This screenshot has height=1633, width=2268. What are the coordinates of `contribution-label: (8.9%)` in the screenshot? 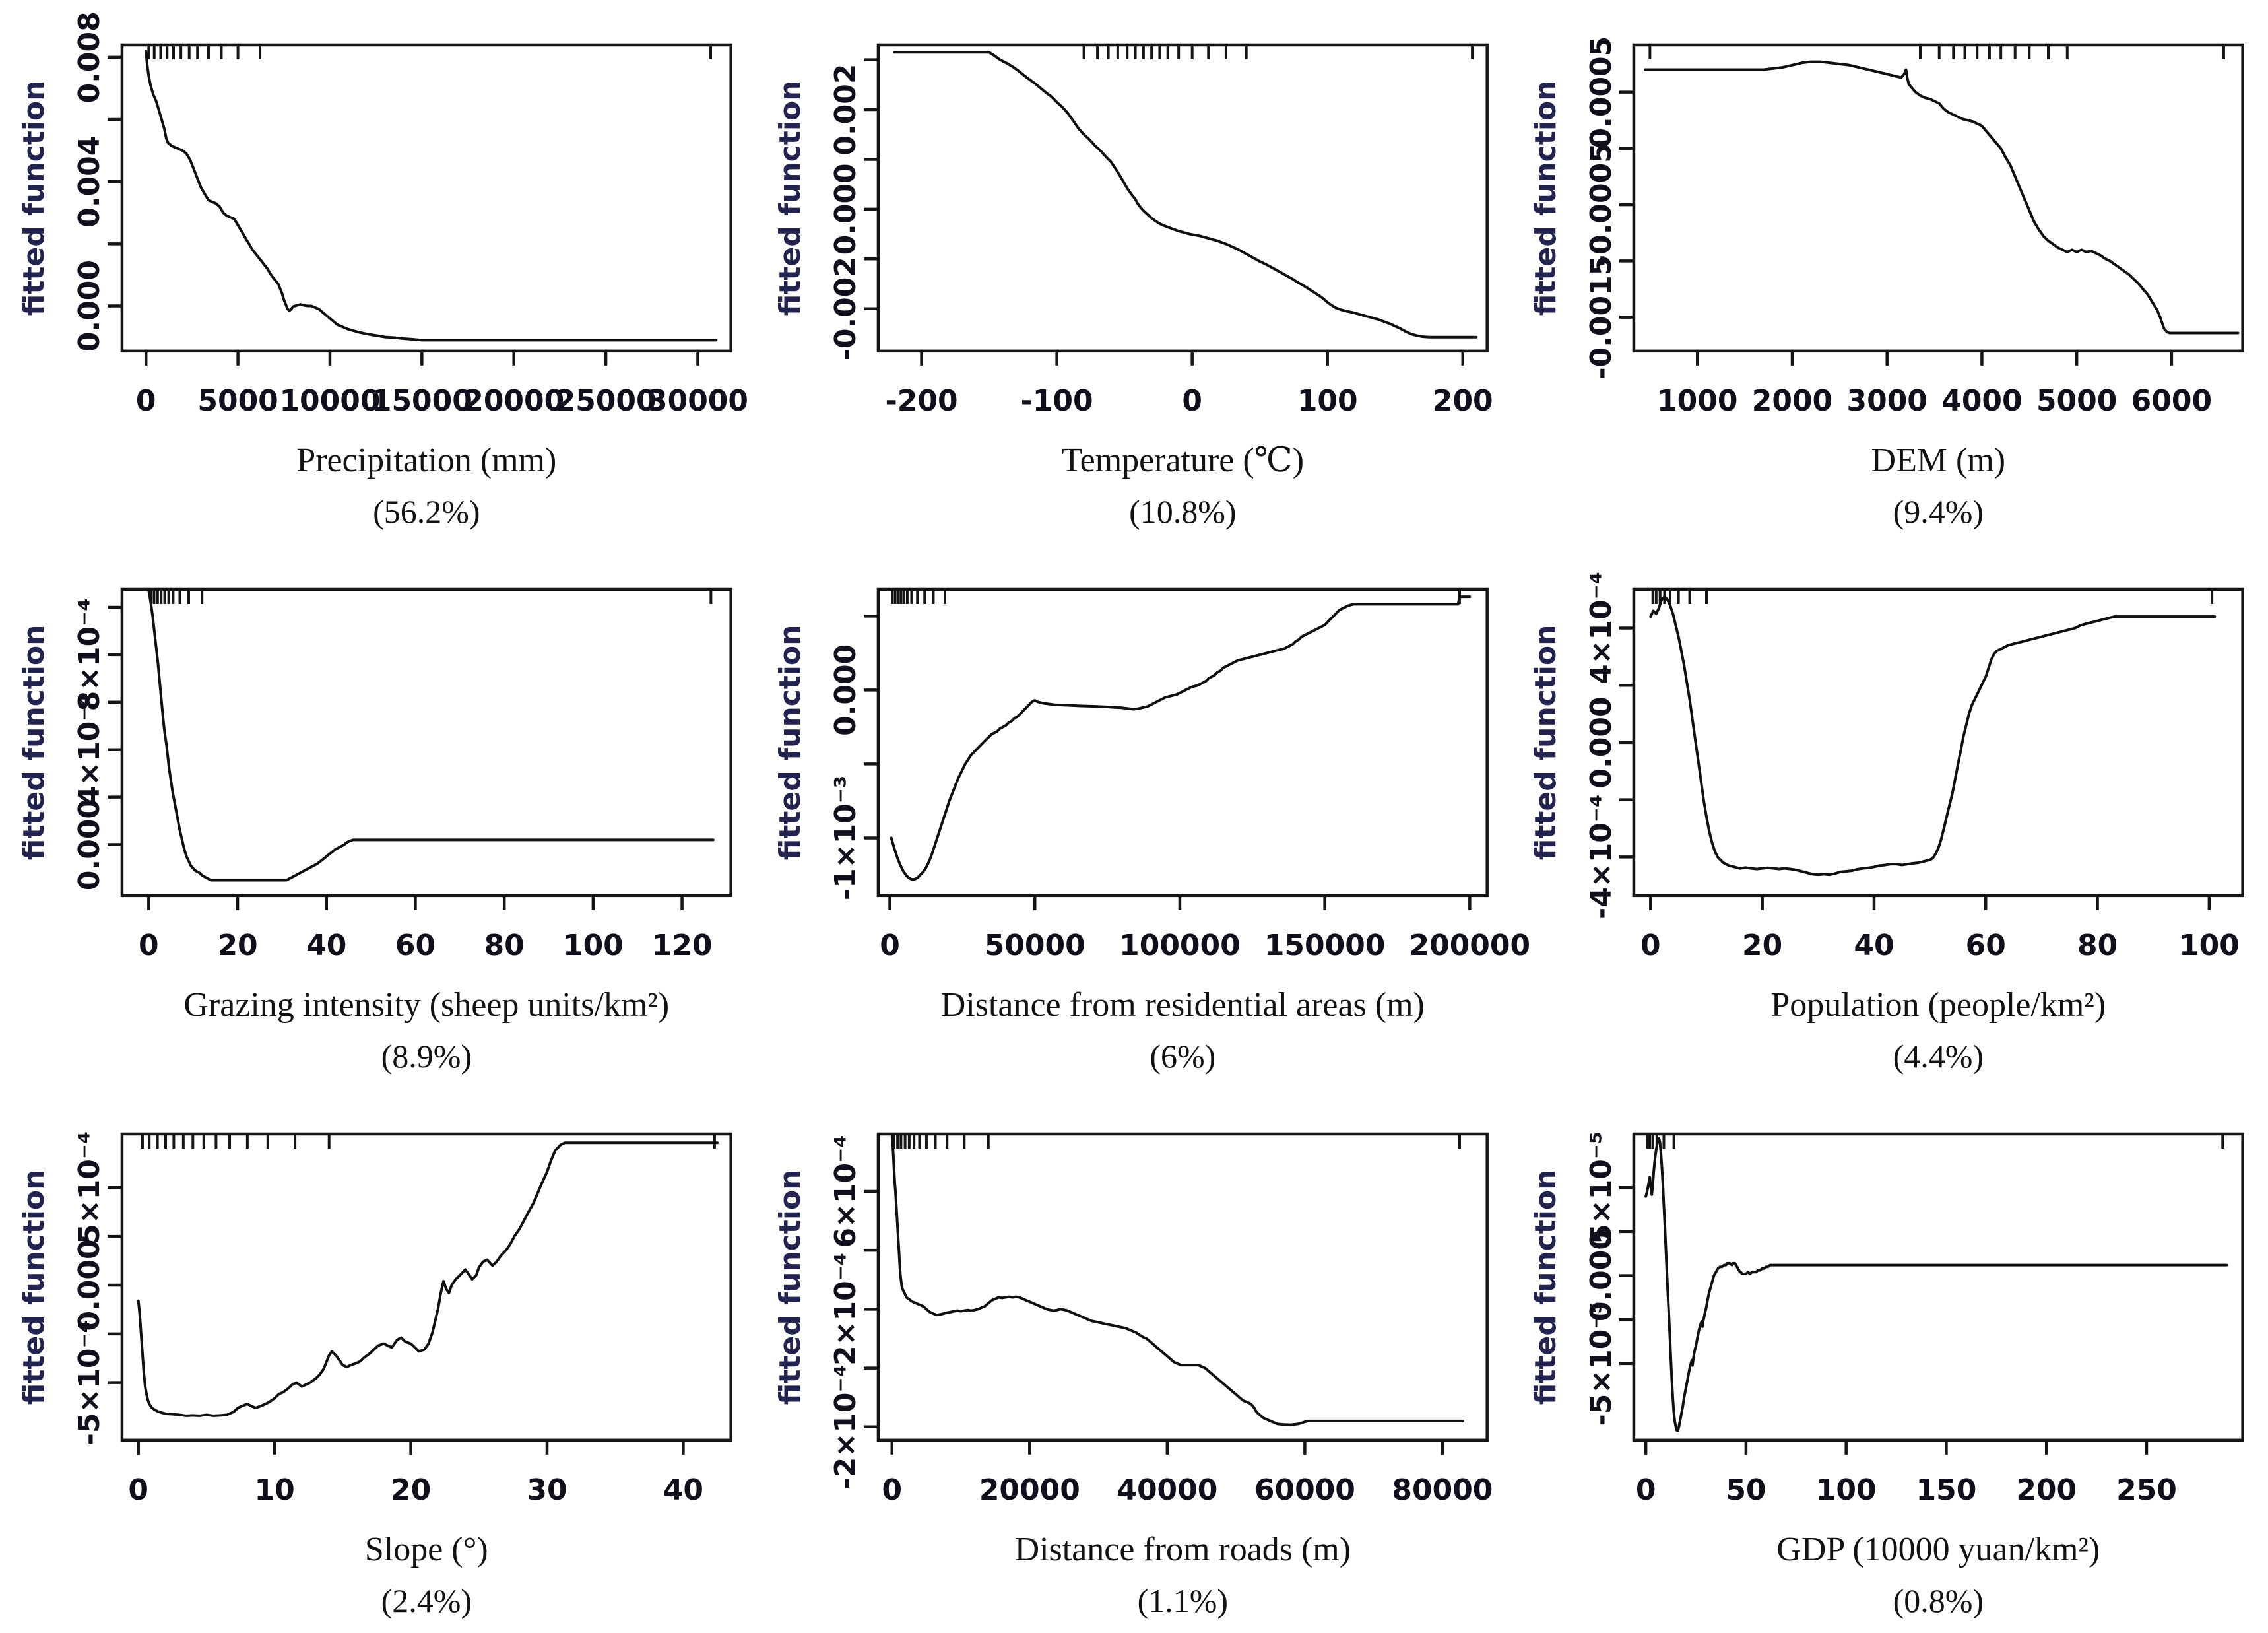 It's located at (427, 1056).